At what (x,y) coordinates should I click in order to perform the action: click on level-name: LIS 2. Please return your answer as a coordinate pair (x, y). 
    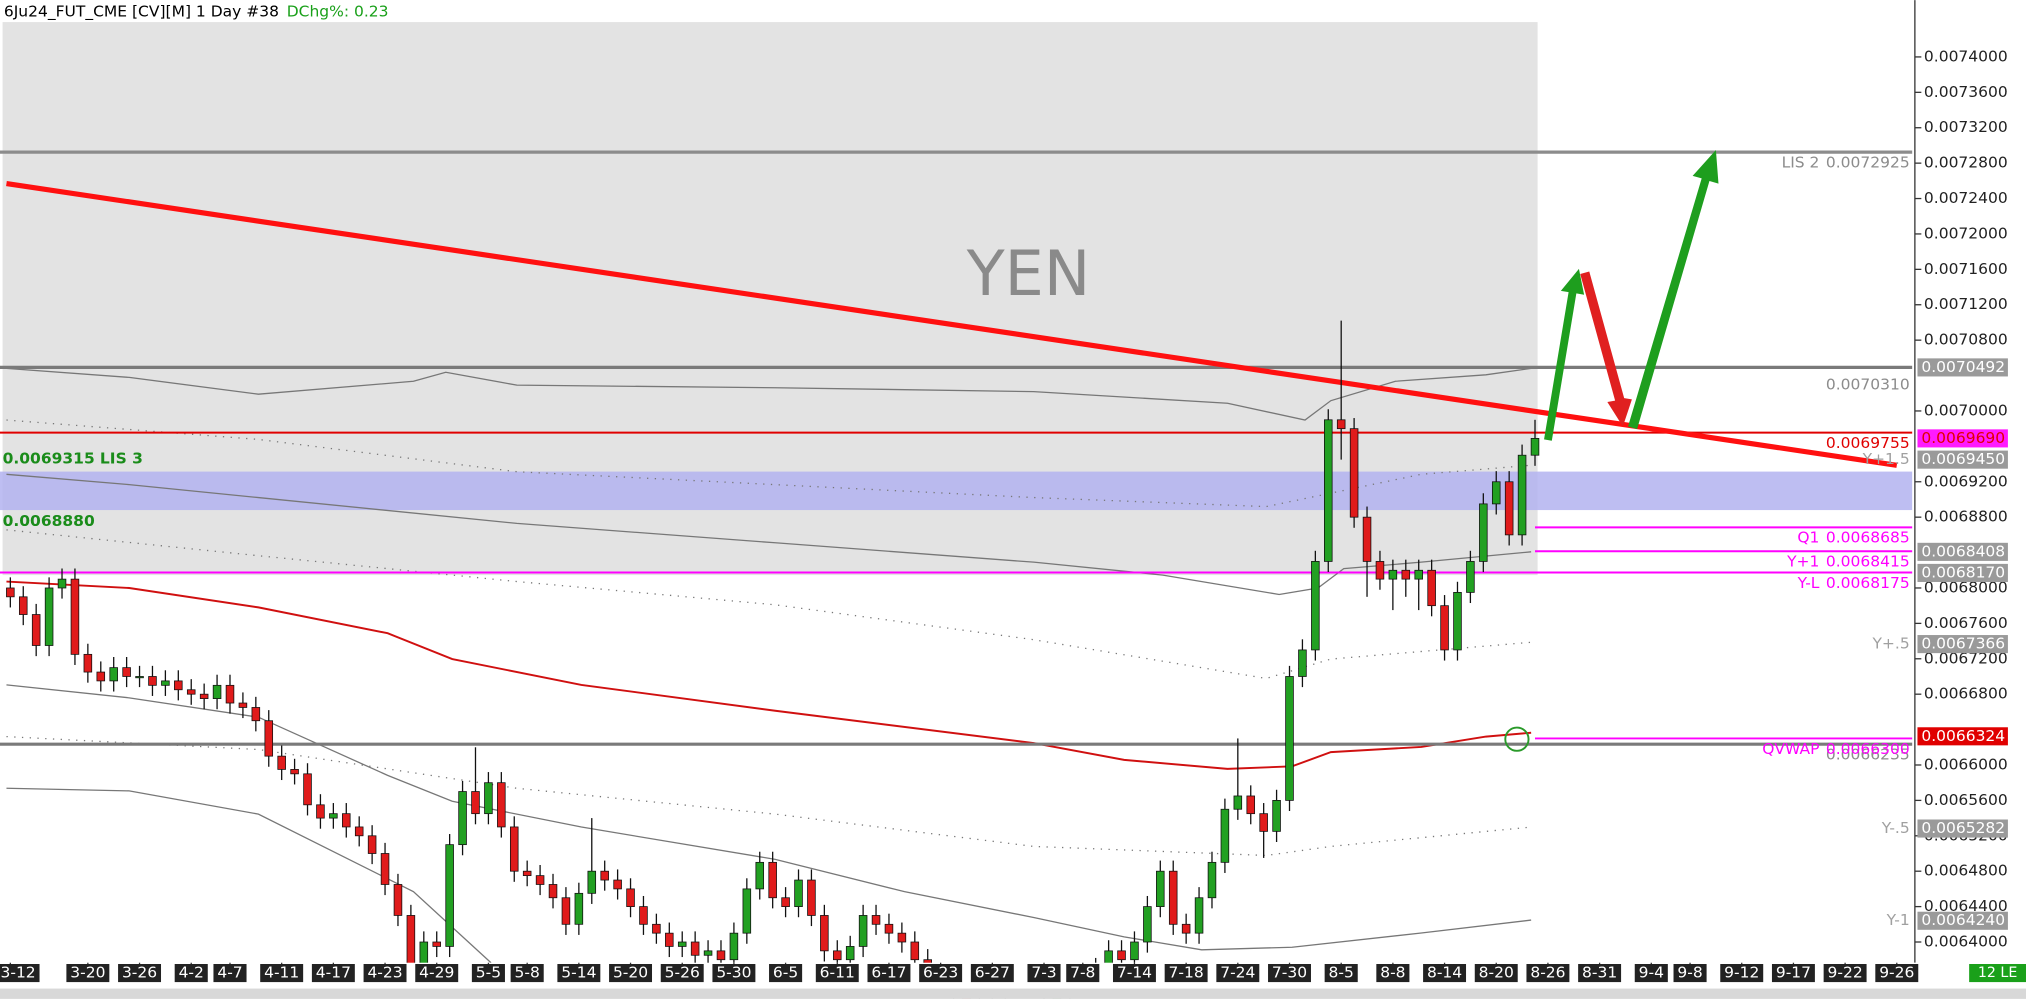
    Looking at the image, I should click on (1801, 162).